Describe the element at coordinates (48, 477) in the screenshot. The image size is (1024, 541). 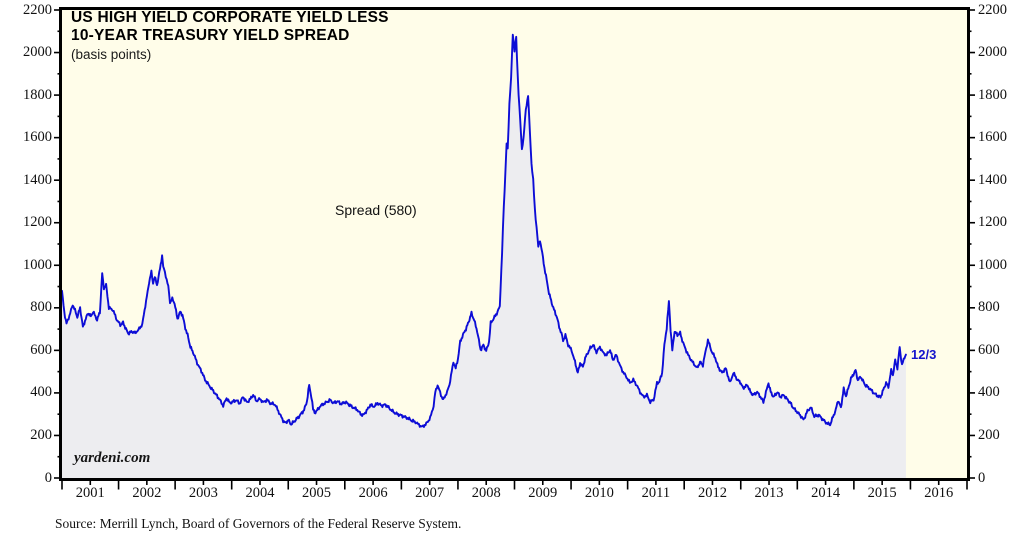
I see `y-axis-label-left: 0` at that location.